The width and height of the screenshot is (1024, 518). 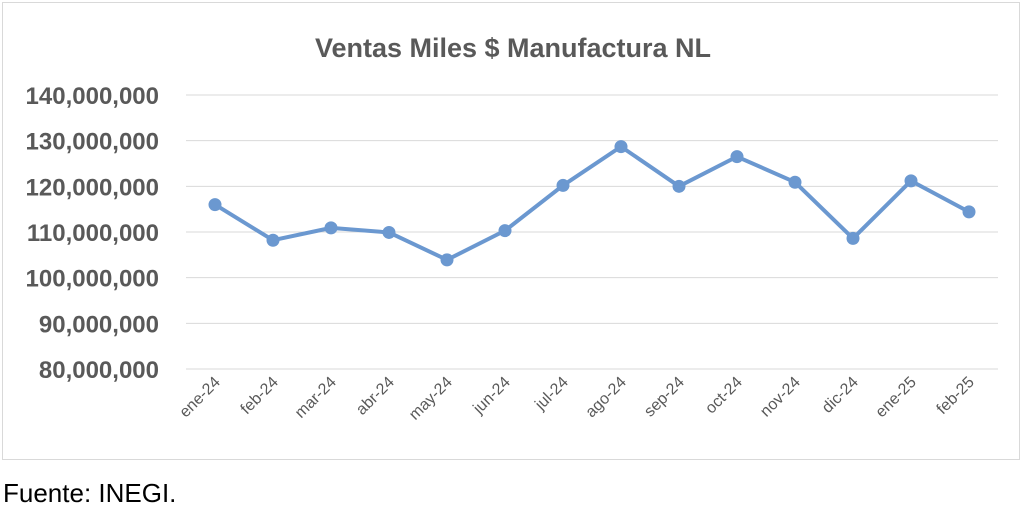 What do you see at coordinates (513, 48) in the screenshot?
I see `chart-title: Ventas Miles $ Manufactura NL` at bounding box center [513, 48].